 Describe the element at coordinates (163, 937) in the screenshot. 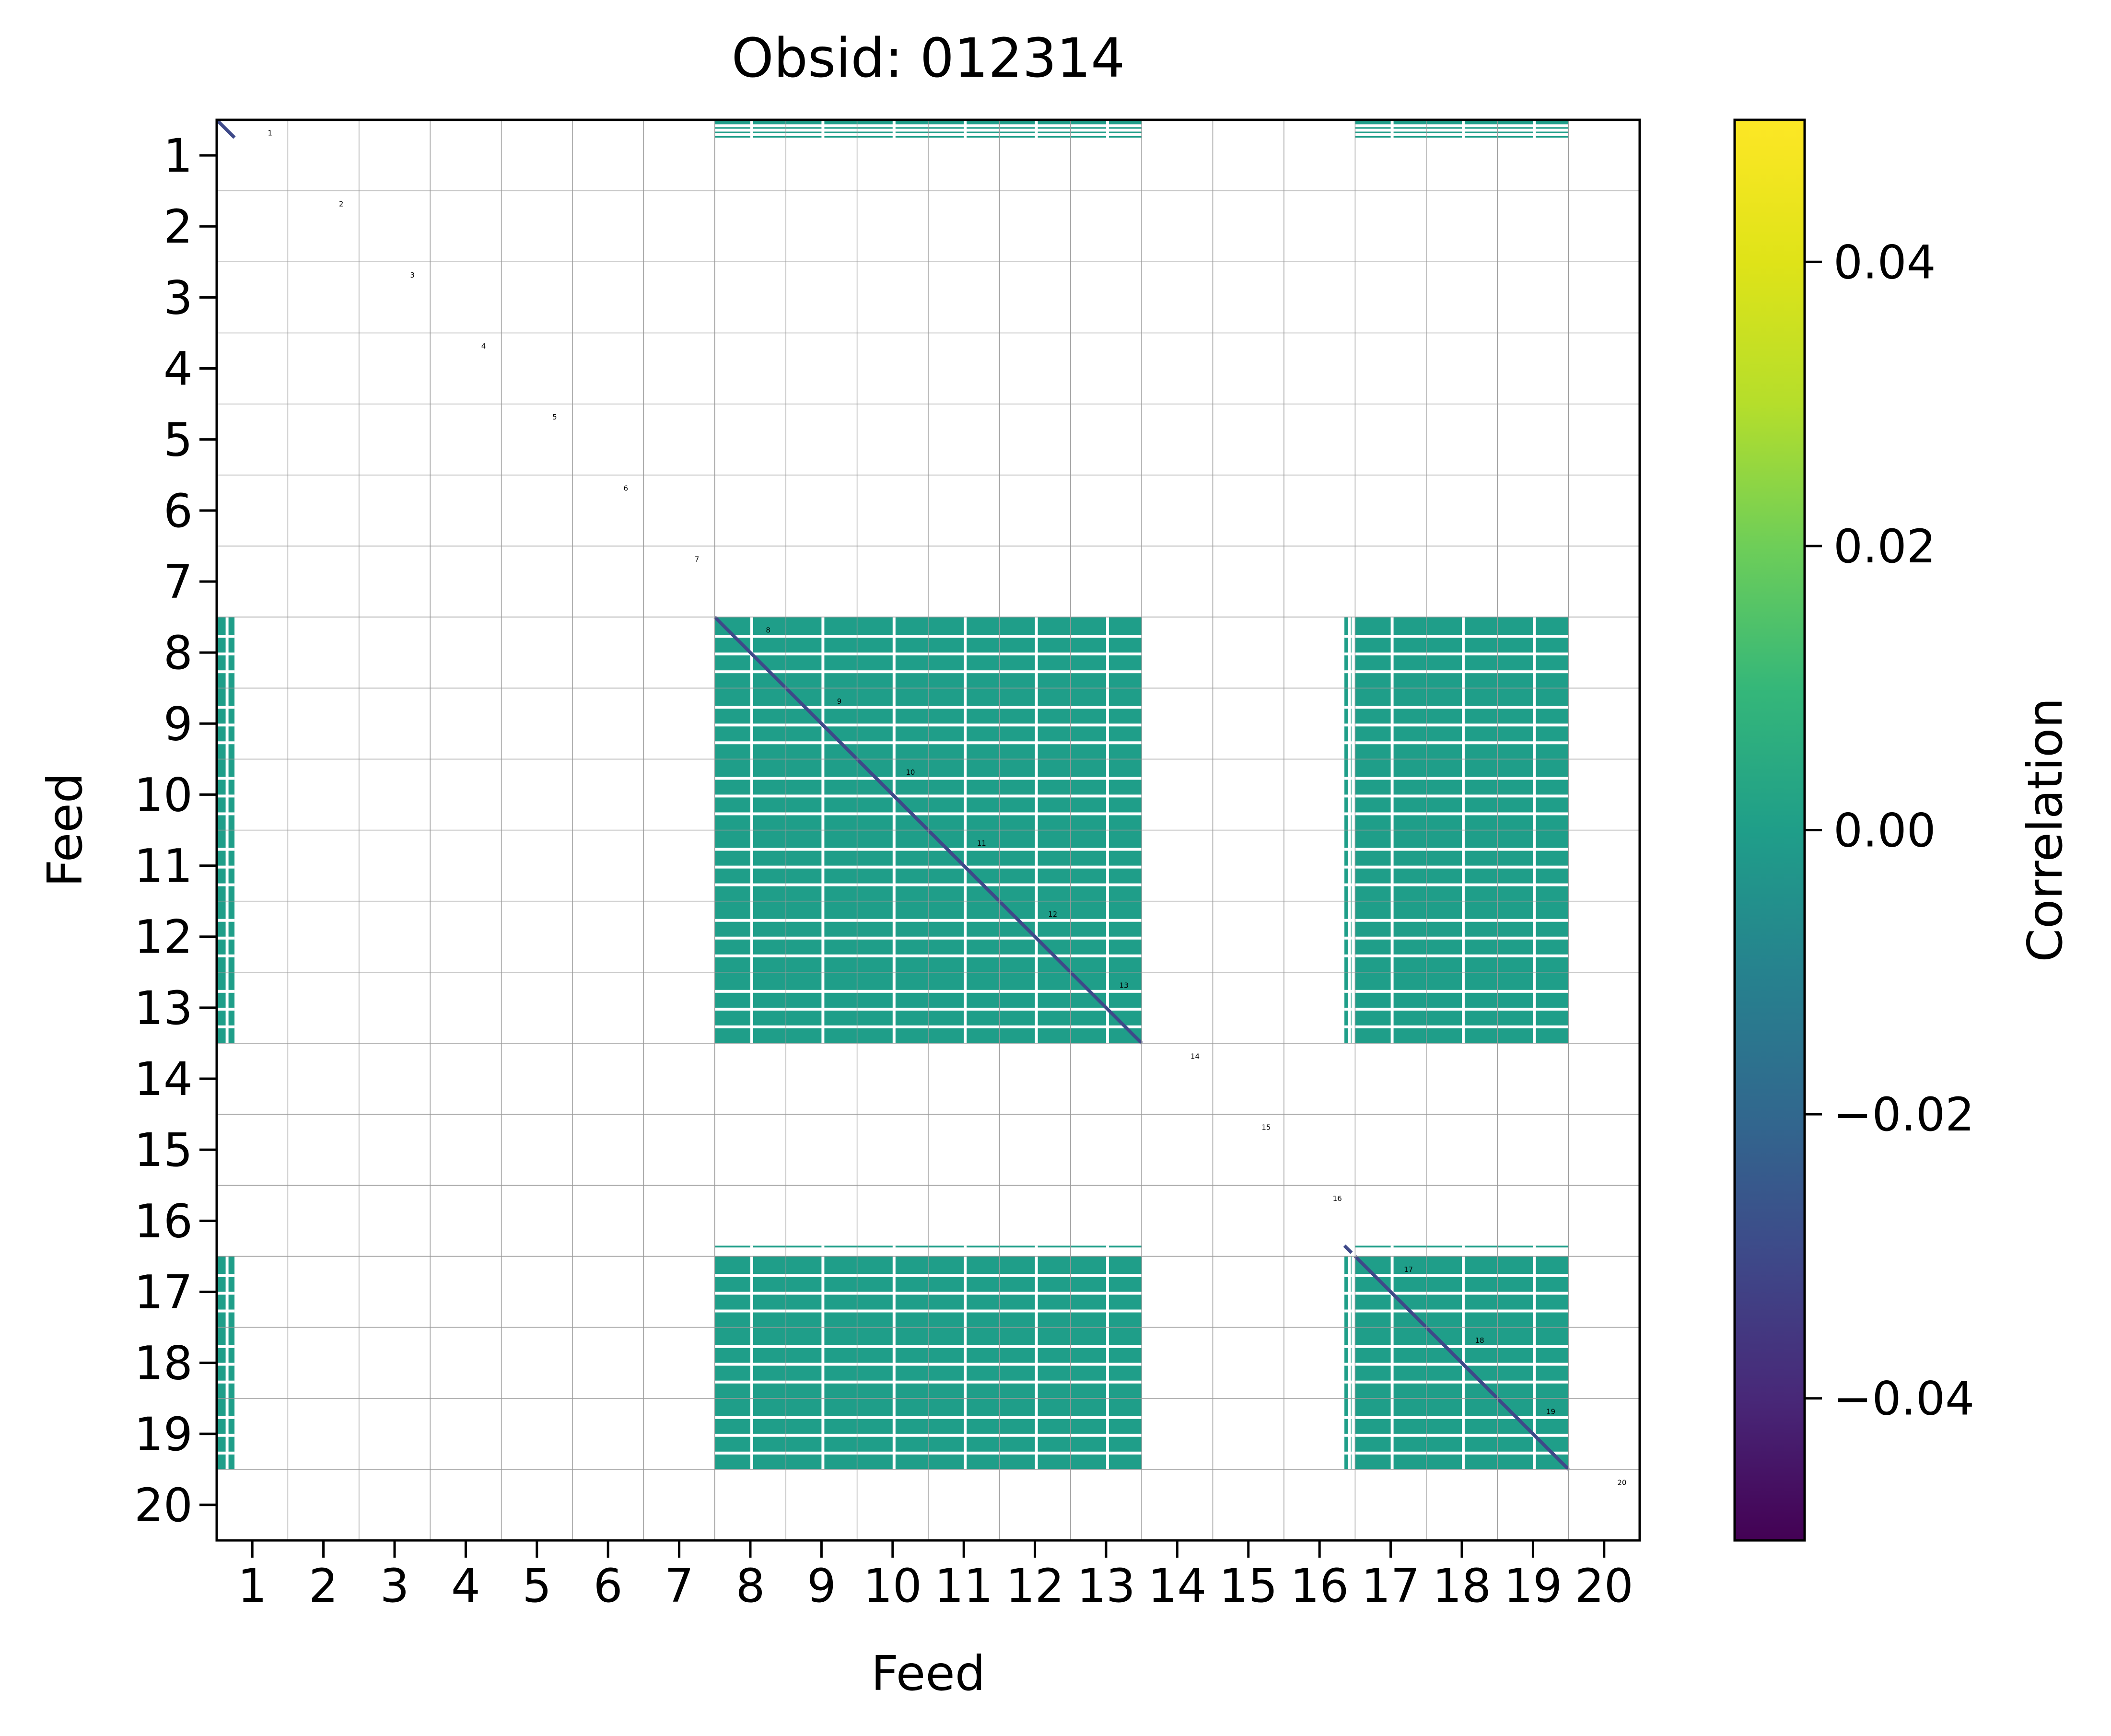

I see `y-tick-label-12: 12` at that location.